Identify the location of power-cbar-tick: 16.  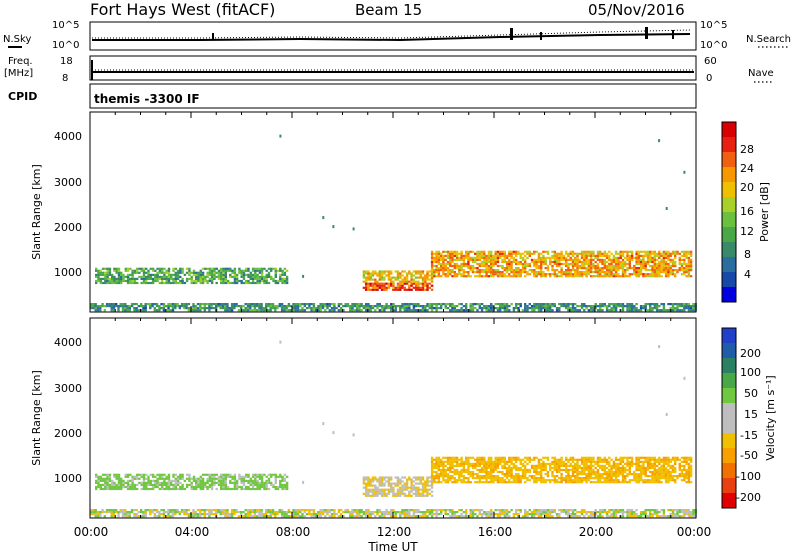
(747, 211).